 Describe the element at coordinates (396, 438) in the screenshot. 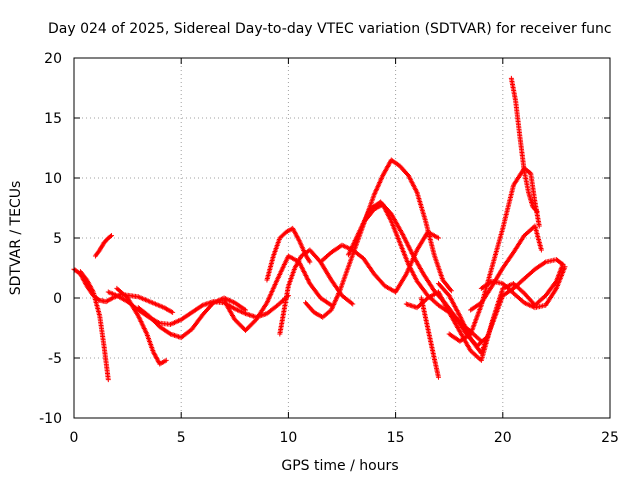

I see `x-tick-label: 15` at that location.